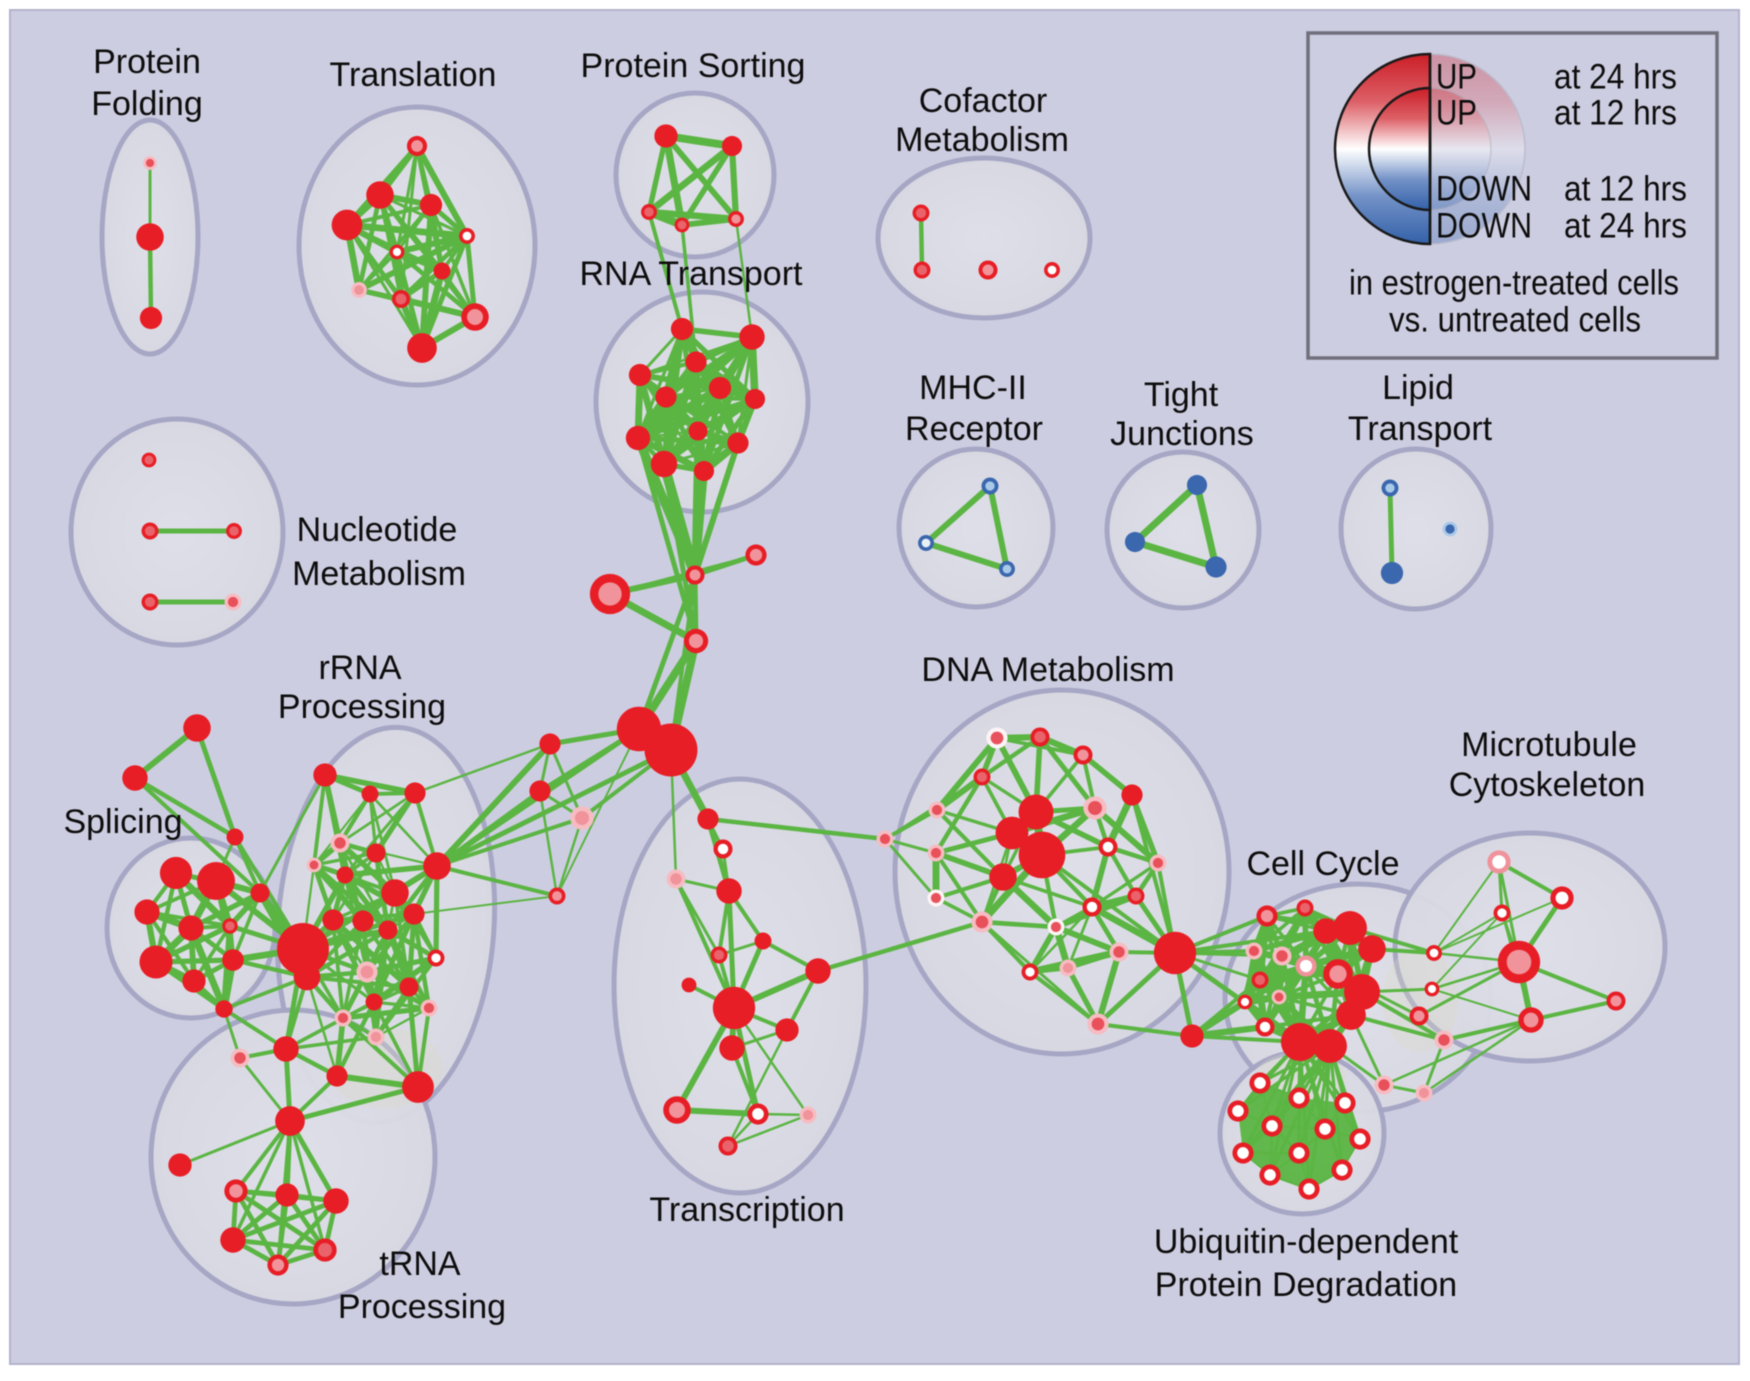 Image resolution: width=1750 pixels, height=1381 pixels. What do you see at coordinates (1181, 395) in the screenshot?
I see `svg-text: Tight` at bounding box center [1181, 395].